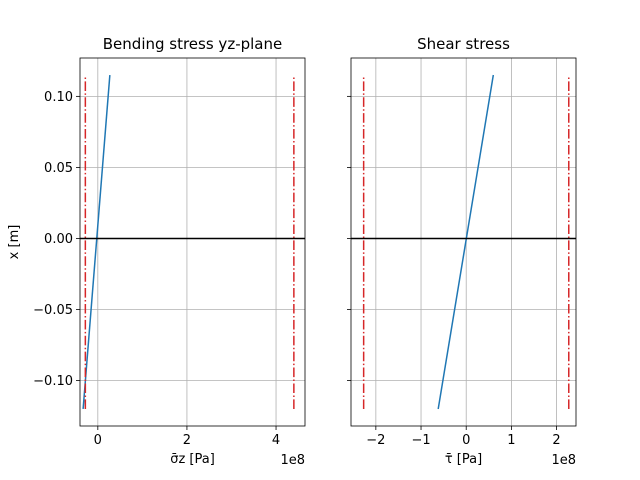 The image size is (640, 480). I want to click on y-tick-label: 0.10, so click(58, 97).